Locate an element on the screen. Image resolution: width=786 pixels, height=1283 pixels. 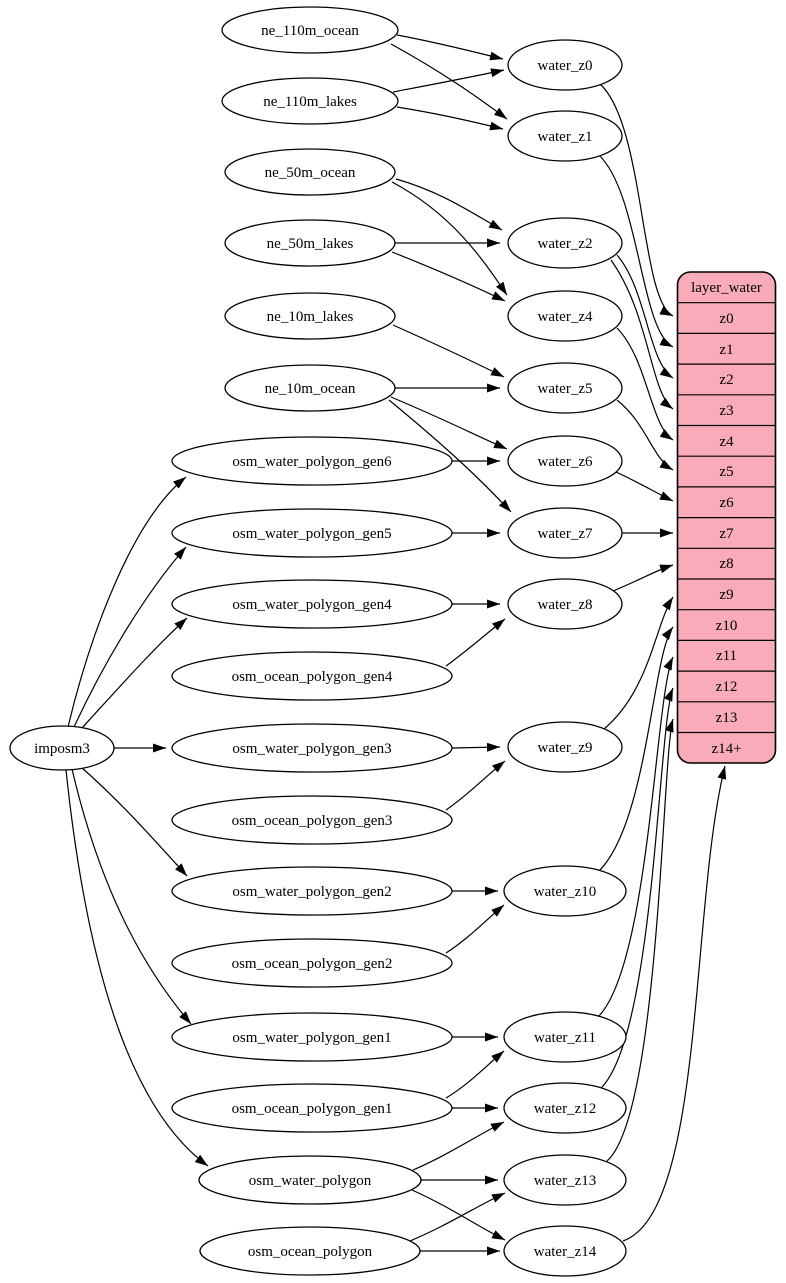
edge-imposm3-osm_water_polygon is located at coordinates (137, 968).